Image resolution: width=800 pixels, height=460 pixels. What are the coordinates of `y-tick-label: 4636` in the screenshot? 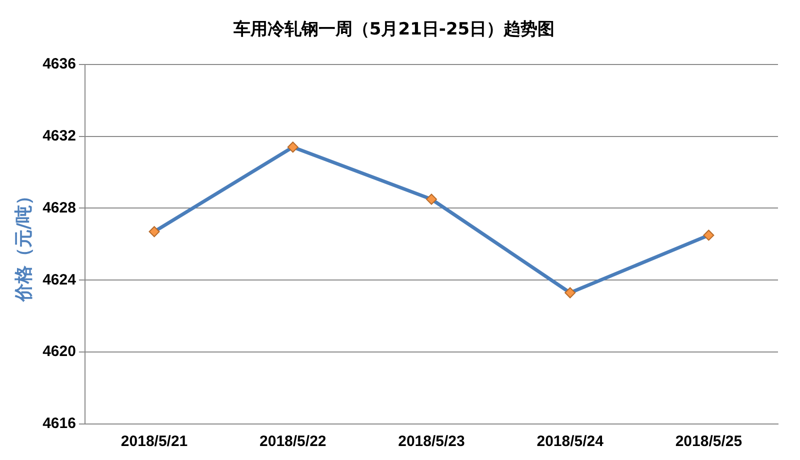 It's located at (59, 64).